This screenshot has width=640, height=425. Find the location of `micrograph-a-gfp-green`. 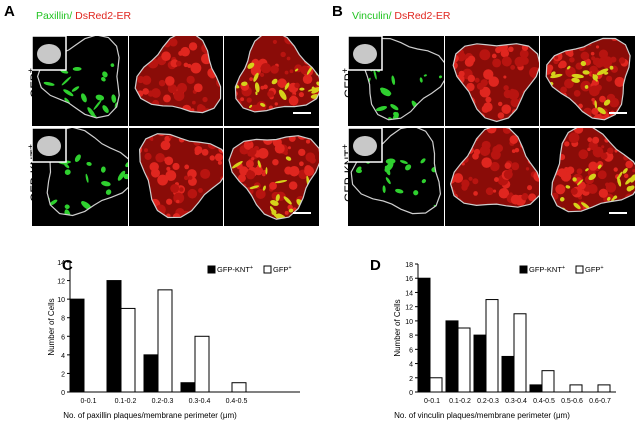

micrograph-a-gfp-green is located at coordinates (80, 81).